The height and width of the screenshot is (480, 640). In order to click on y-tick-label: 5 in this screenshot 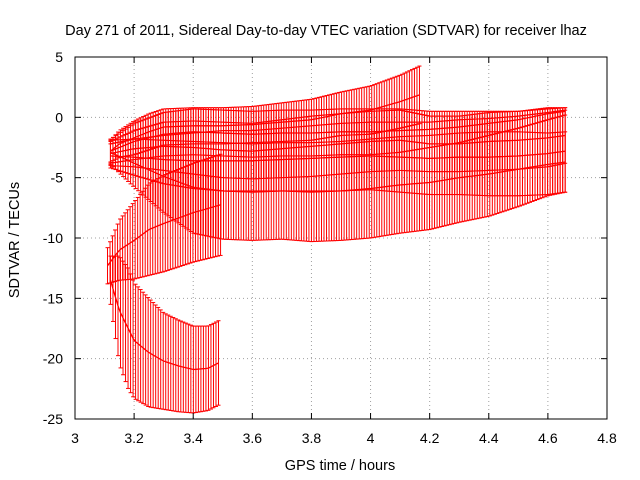, I will do `click(59, 57)`.